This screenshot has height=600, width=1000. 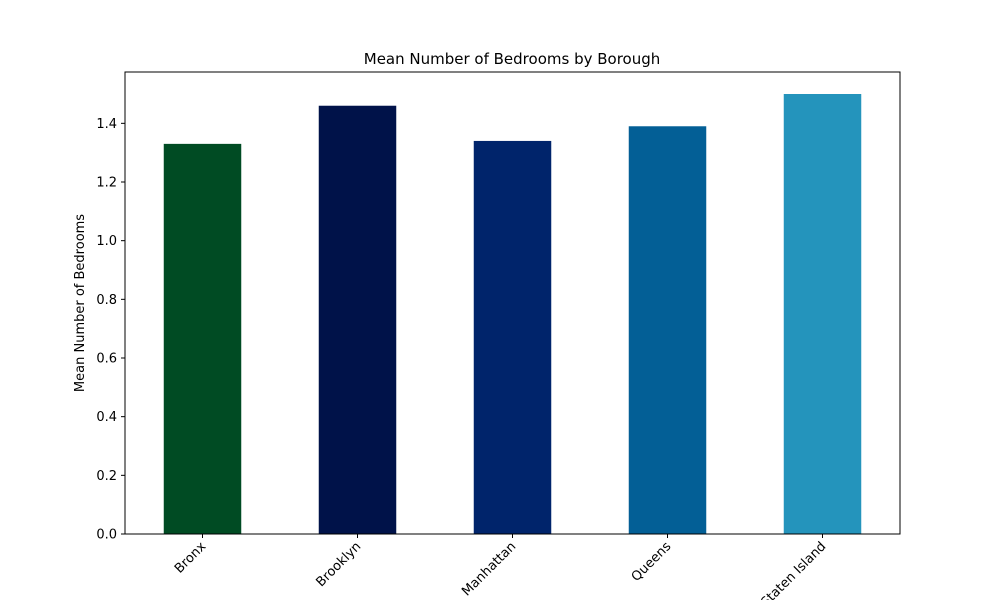 I want to click on y-tick-label: 1.4, so click(x=106, y=124).